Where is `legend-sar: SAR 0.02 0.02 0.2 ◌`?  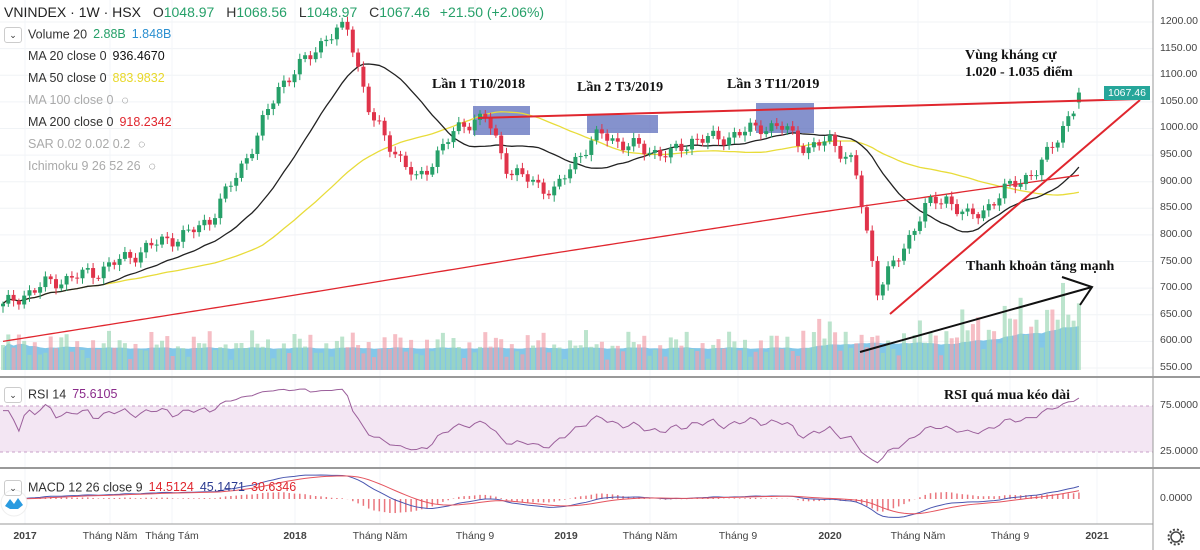 legend-sar: SAR 0.02 0.02 0.2 ◌ is located at coordinates (87, 144).